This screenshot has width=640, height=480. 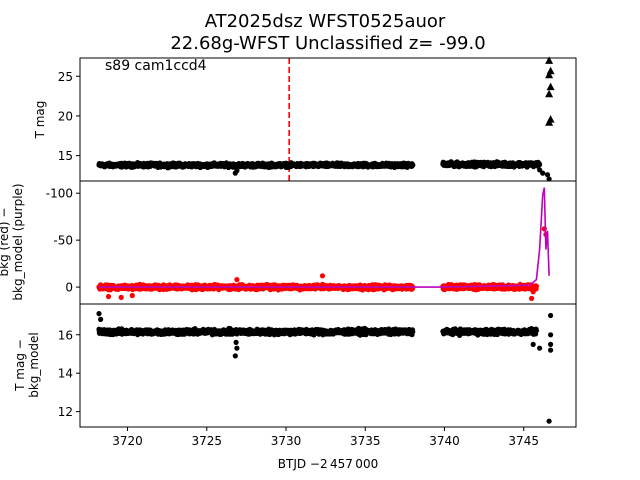 I want to click on chart-title-line2: 22.68g-WFST Unclassified z= -99.0, so click(x=327, y=43).